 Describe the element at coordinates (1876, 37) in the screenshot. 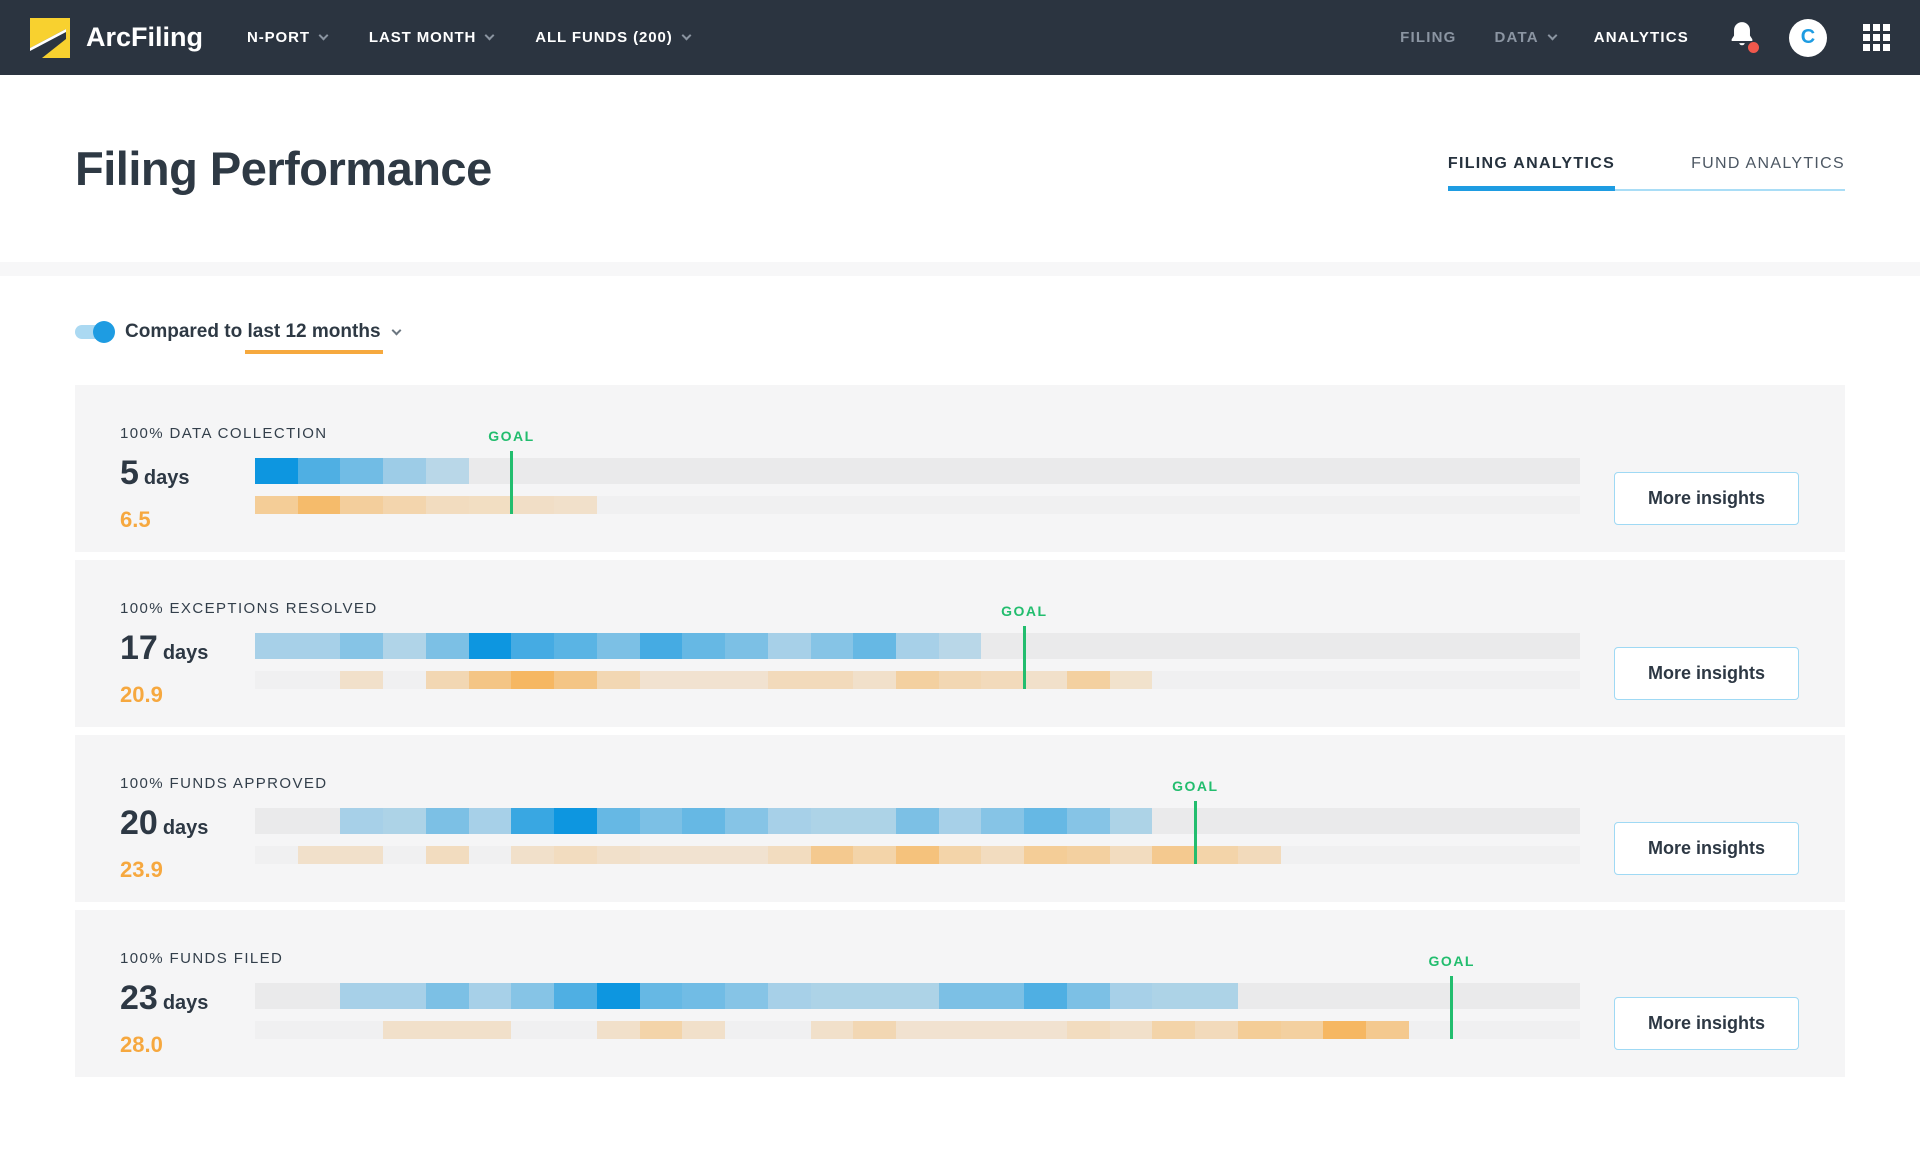

I see `apps-grid-icon` at that location.